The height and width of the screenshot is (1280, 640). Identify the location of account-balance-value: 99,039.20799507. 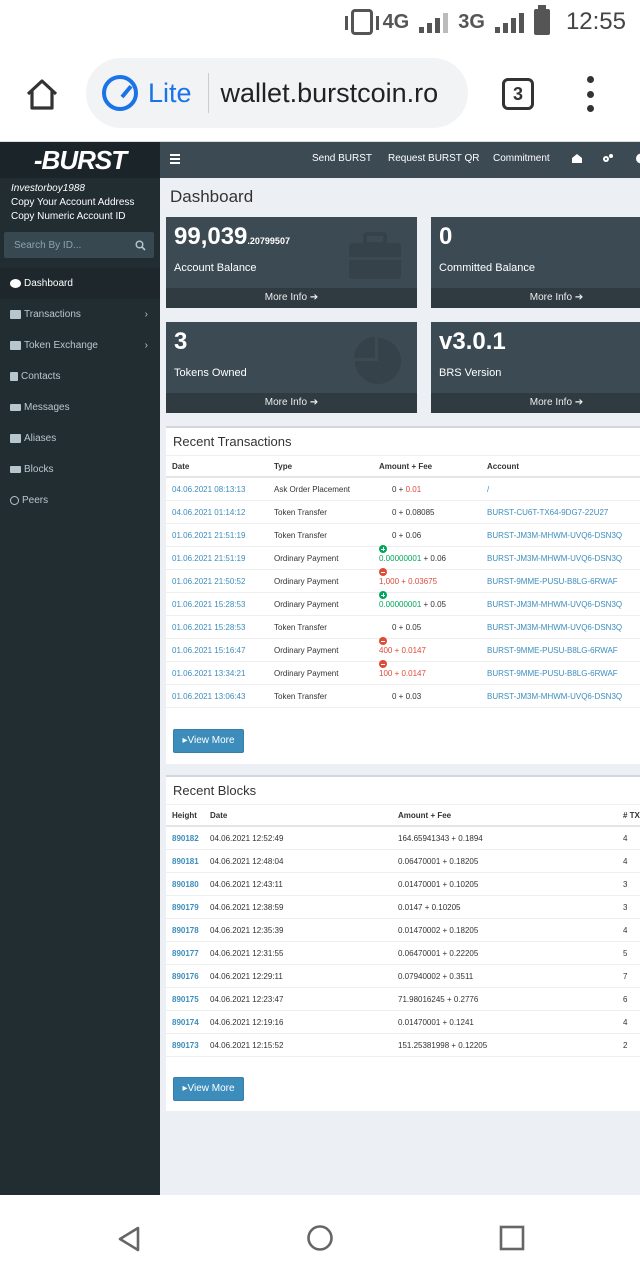
(232, 236).